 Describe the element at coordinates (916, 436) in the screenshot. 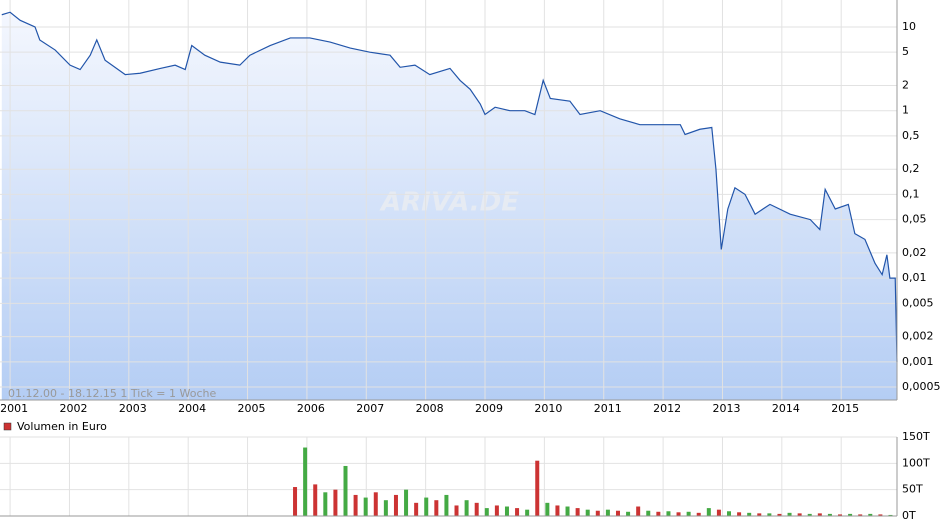

I see `y-tick-label: 150T` at that location.